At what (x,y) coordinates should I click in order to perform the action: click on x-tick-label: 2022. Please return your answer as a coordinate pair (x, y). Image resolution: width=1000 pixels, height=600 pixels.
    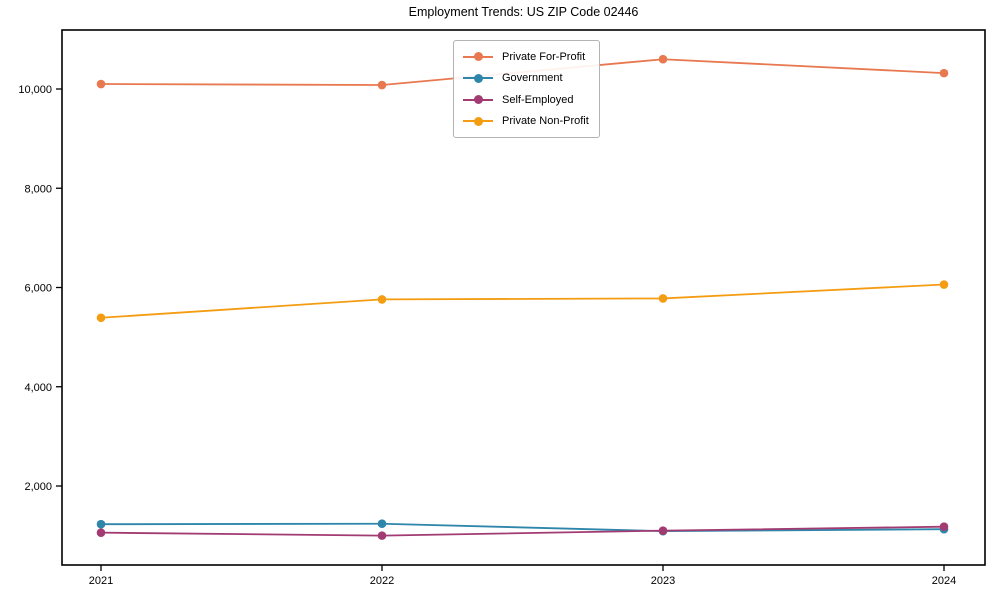
    Looking at the image, I should click on (382, 581).